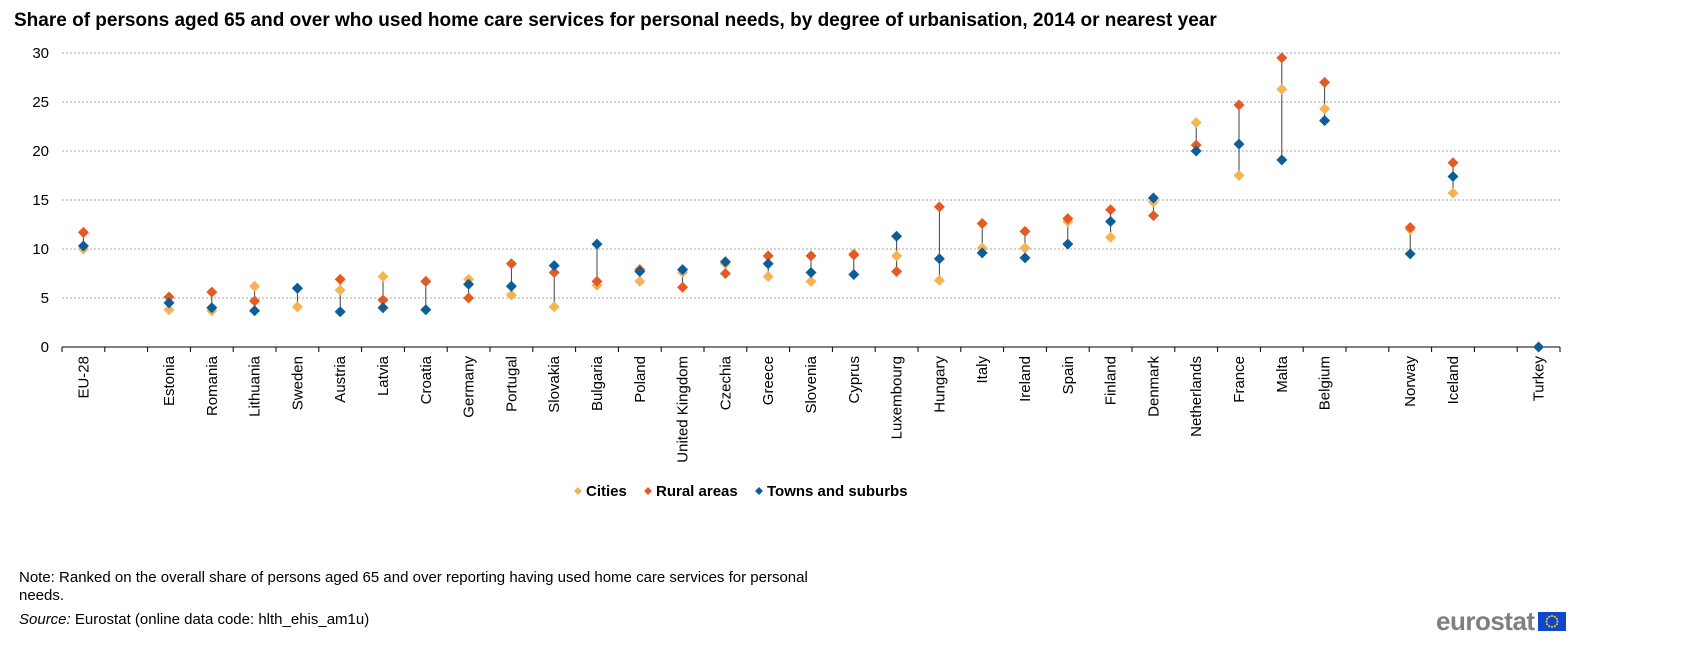  Describe the element at coordinates (725, 382) in the screenshot. I see `x-tick-label: Czechia` at that location.